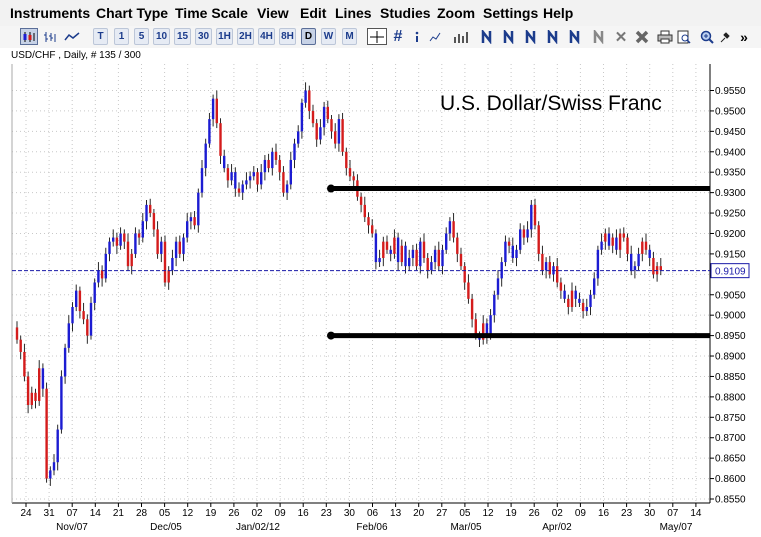  Describe the element at coordinates (405, 13) in the screenshot. I see `menu-studies: Studies` at that location.